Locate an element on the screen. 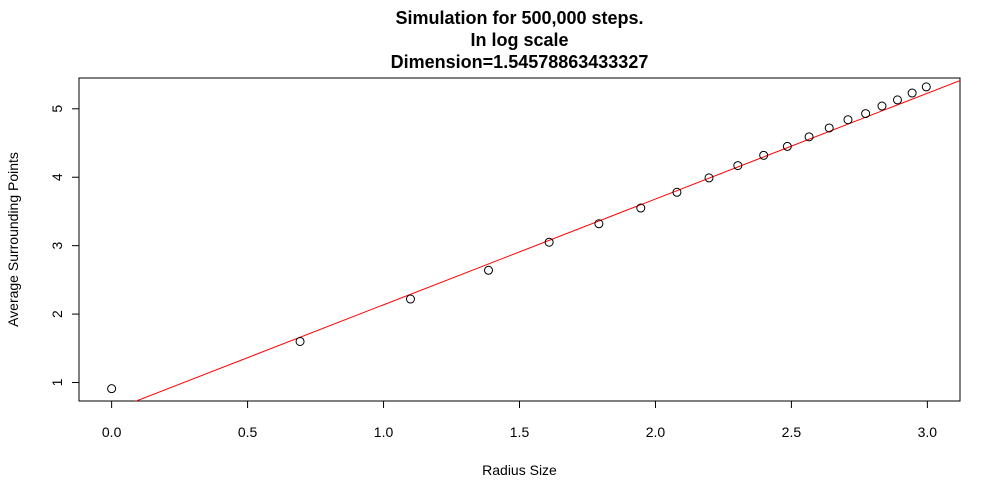  y-axis: 1 2 3 4 5 is located at coordinates (64, 245).